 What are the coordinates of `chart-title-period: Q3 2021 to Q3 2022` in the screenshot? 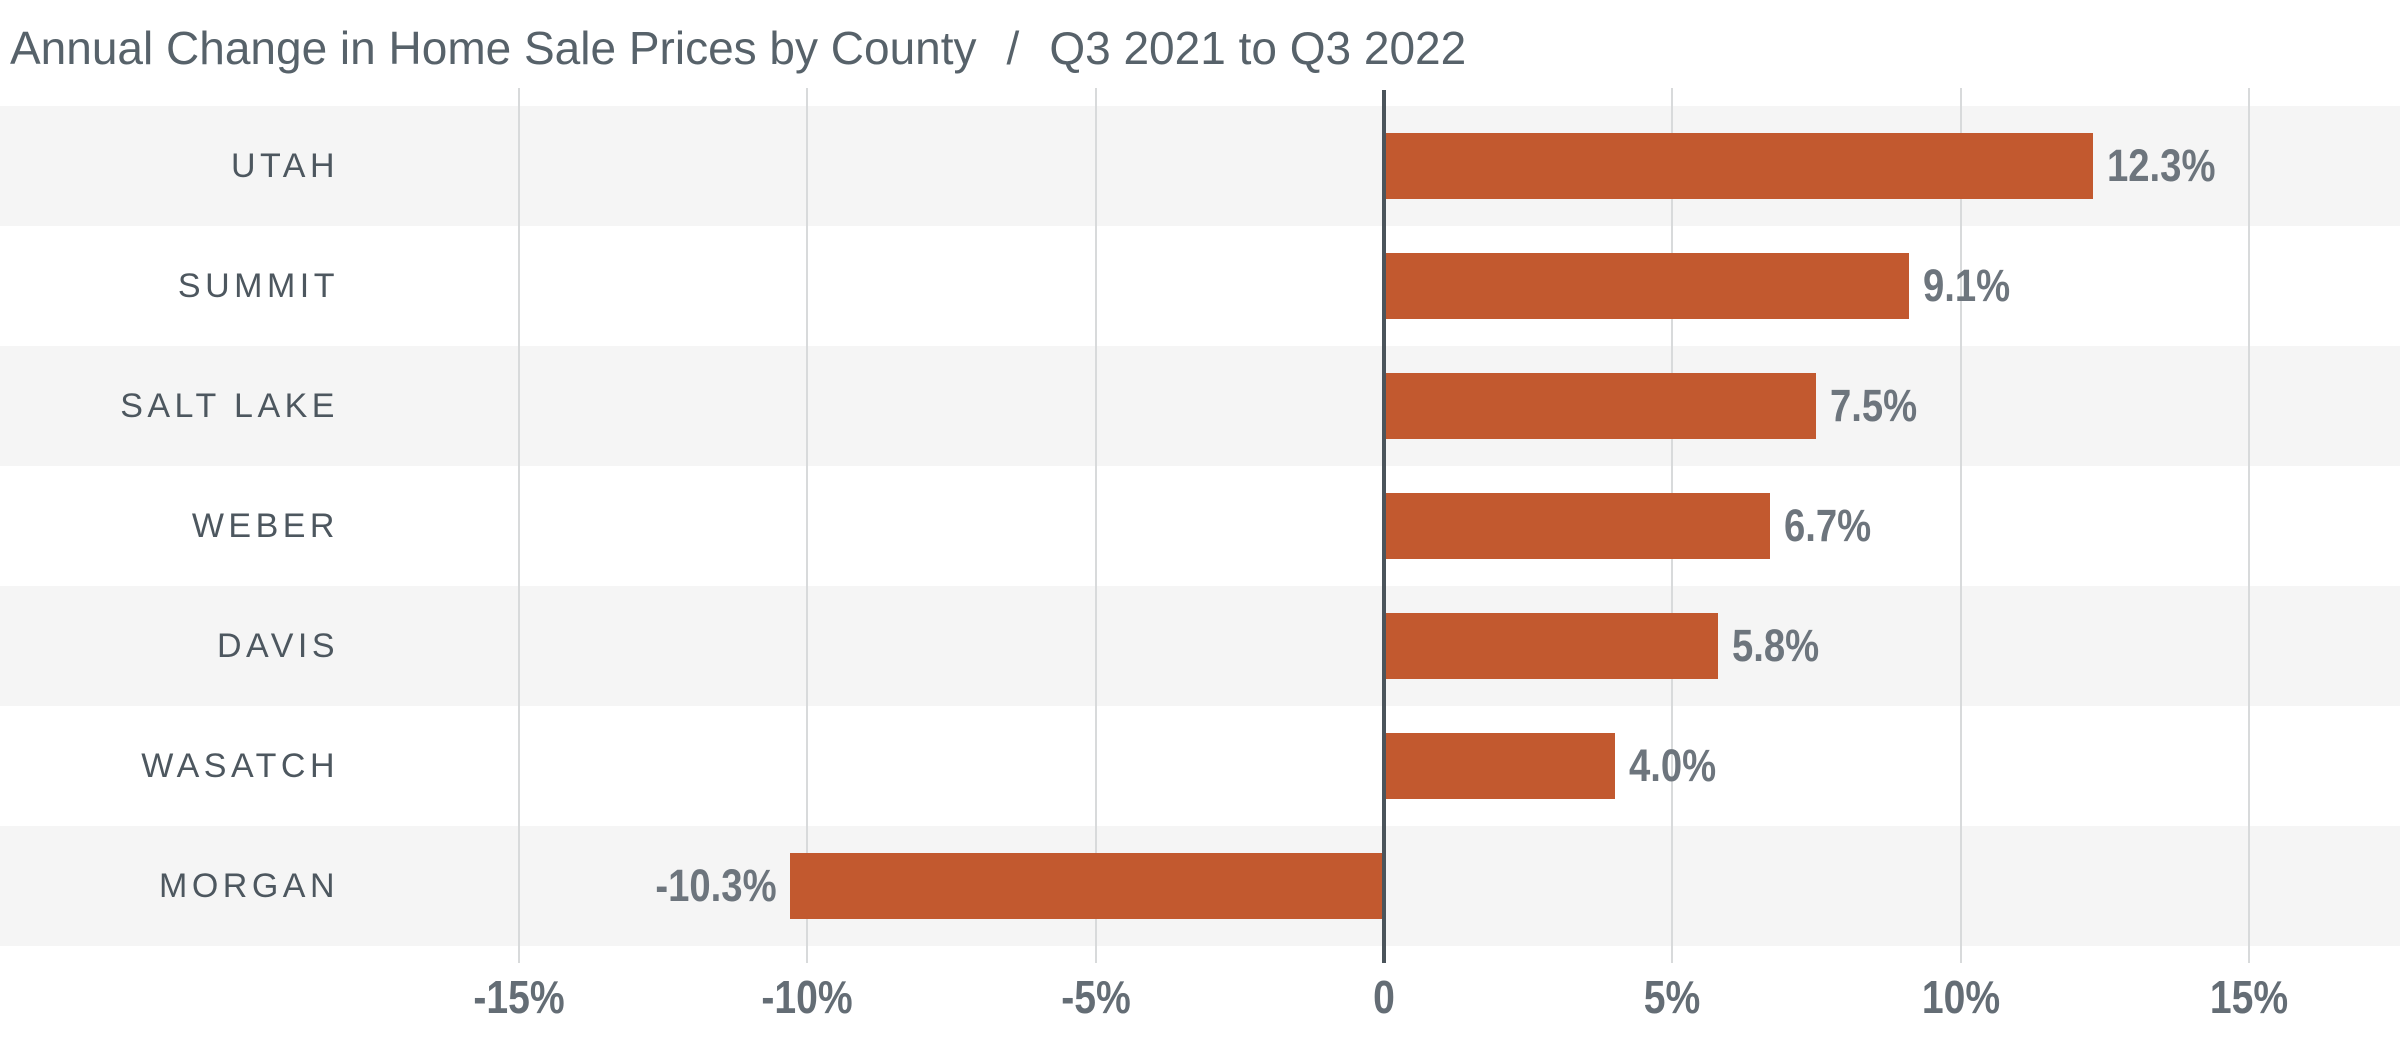 It's located at (1258, 48).